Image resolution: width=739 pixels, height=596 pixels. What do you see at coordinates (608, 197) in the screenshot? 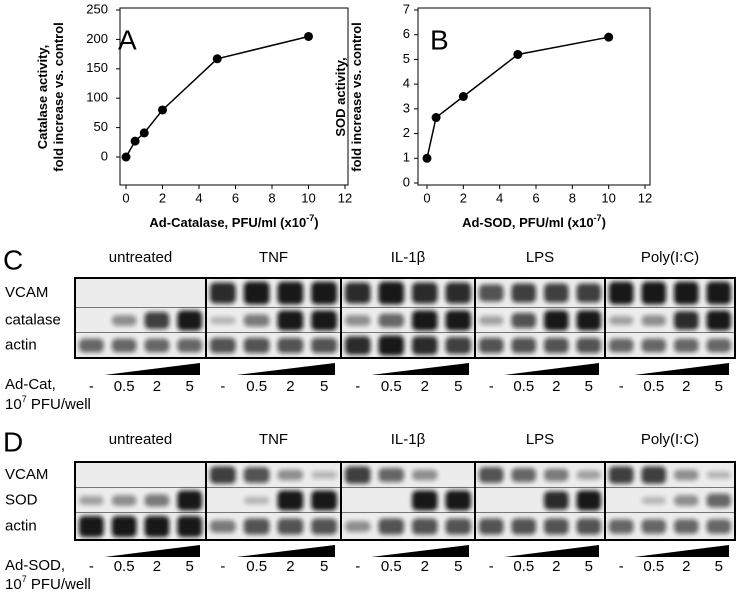
I see `x-tick-label: 10` at bounding box center [608, 197].